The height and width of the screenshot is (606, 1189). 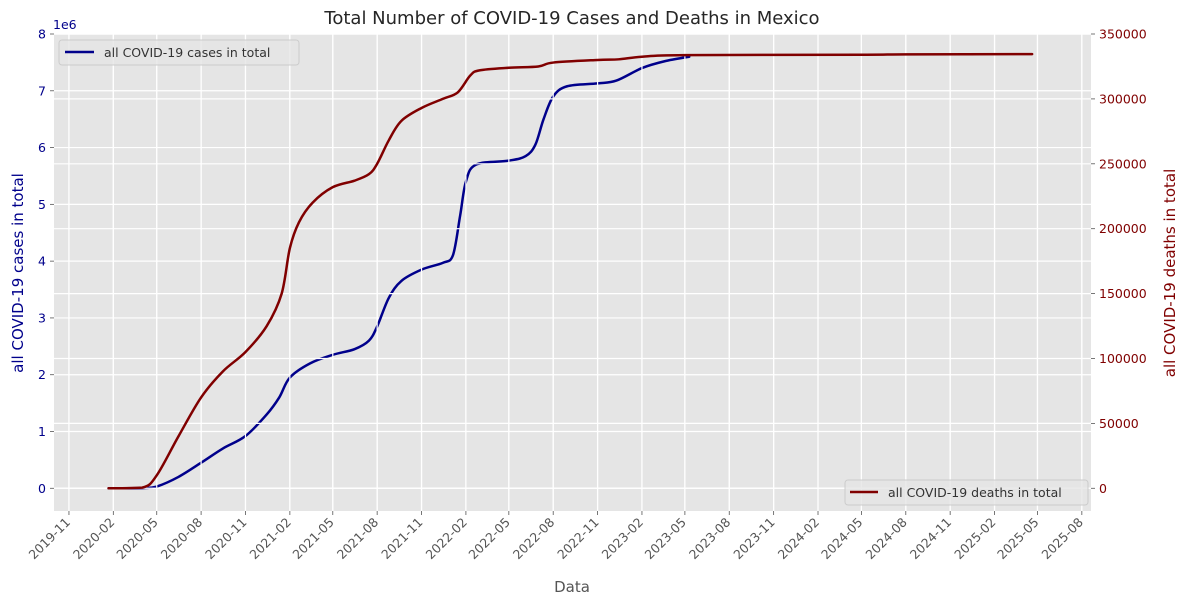 I want to click on x-tick-label: 2025-08, so click(x=1062, y=538).